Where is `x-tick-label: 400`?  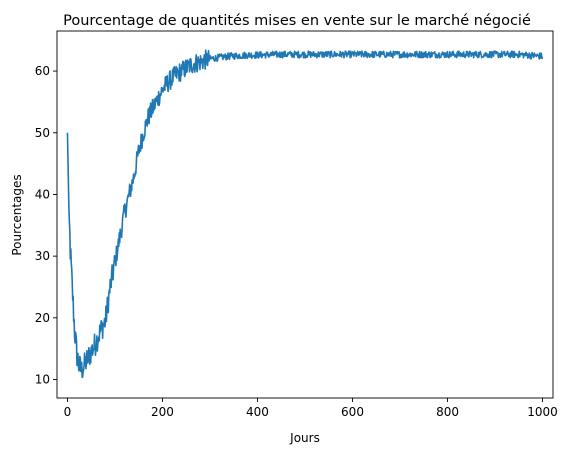
x-tick-label: 400 is located at coordinates (257, 412).